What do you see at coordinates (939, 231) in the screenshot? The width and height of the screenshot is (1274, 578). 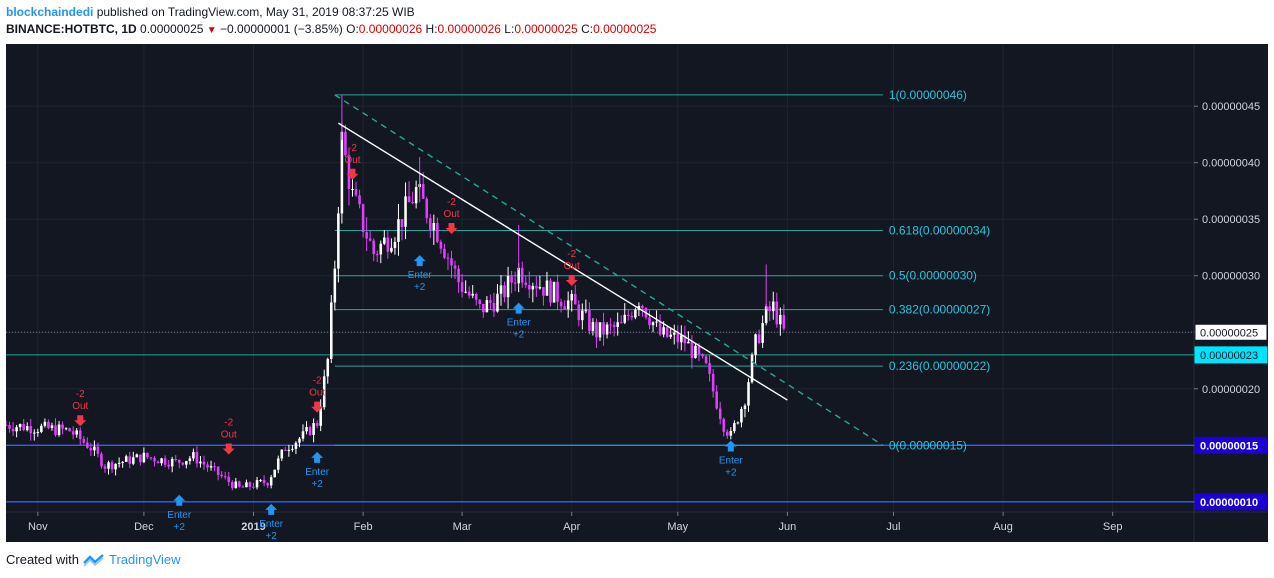 I see `fib-level-label: 0.618(0.00000034)` at bounding box center [939, 231].